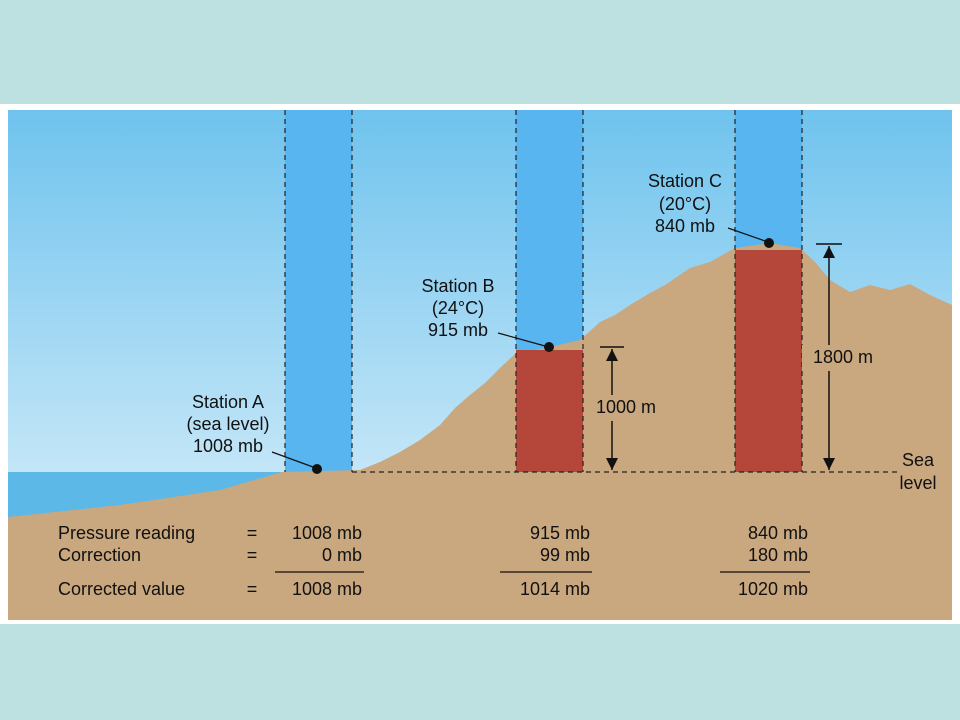  What do you see at coordinates (917, 483) in the screenshot?
I see `sea-level-label: level` at bounding box center [917, 483].